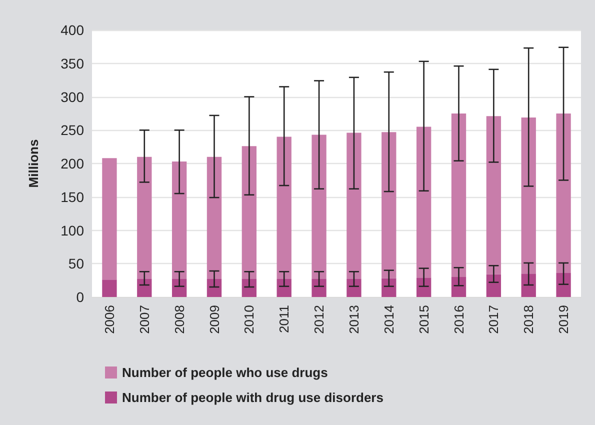 This screenshot has height=425, width=595. Describe the element at coordinates (72, 196) in the screenshot. I see `y-tick-label: 150` at that location.